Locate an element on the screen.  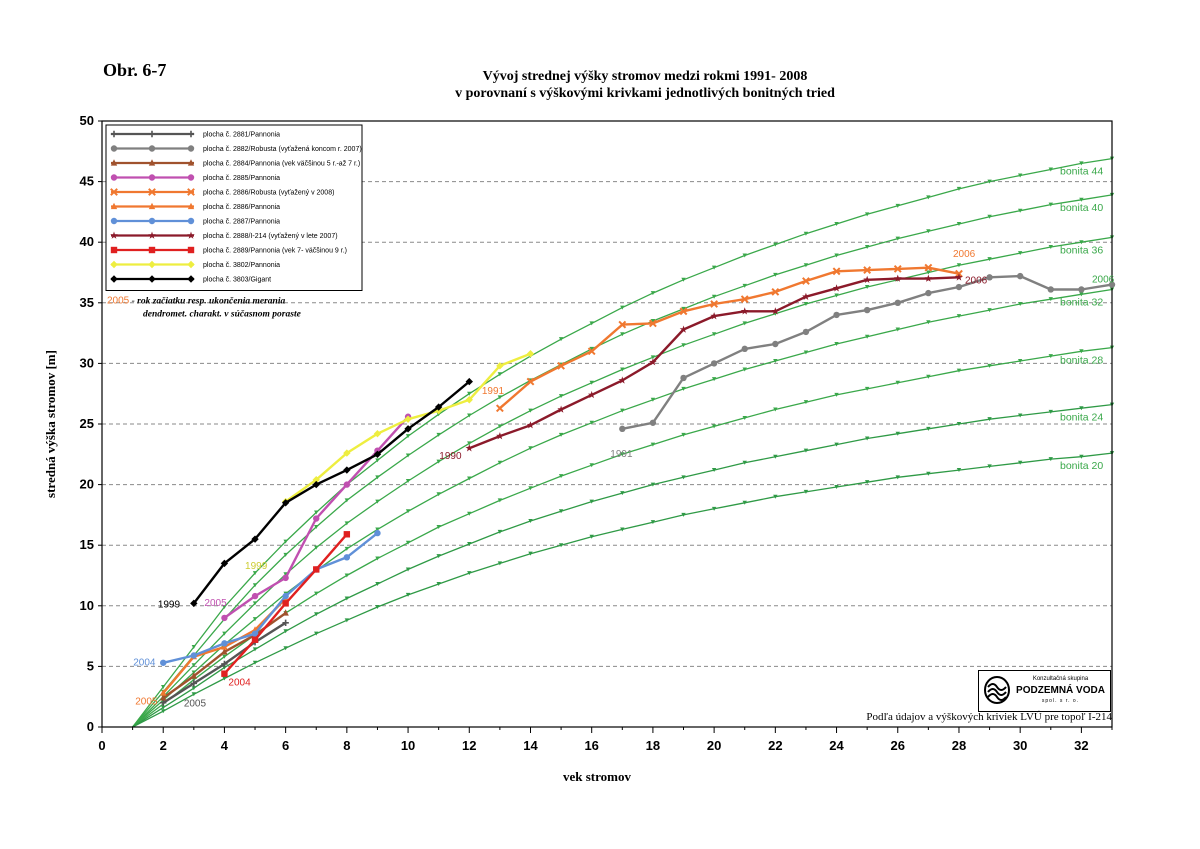
x-tick-label: 0 is located at coordinates (101, 745).